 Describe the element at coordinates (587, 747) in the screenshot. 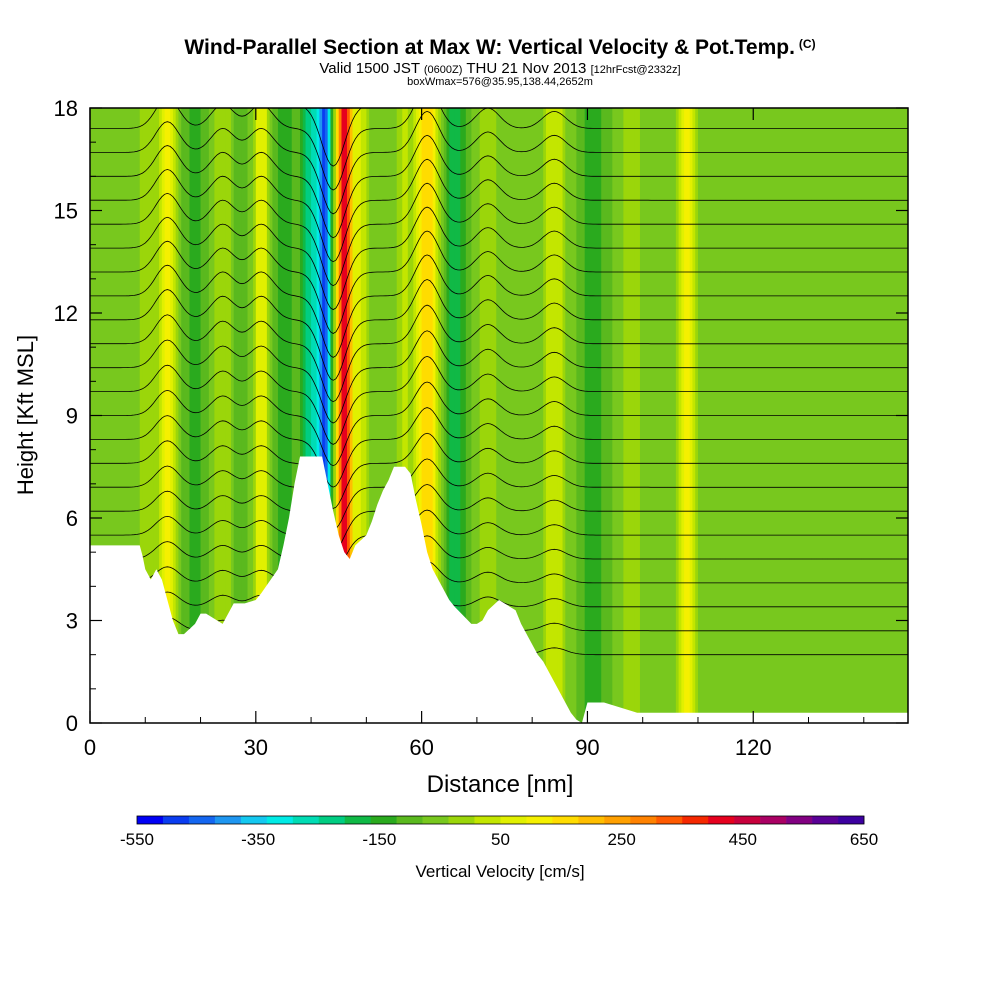

I see `x-tick-label: 90` at that location.